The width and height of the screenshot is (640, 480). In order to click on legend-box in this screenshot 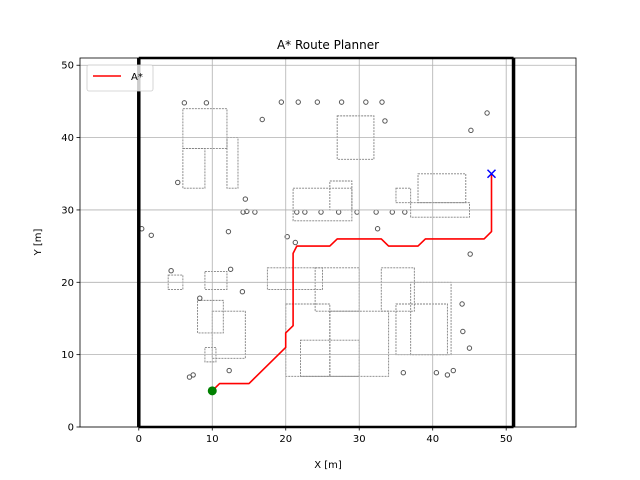, I will do `click(120, 78)`.